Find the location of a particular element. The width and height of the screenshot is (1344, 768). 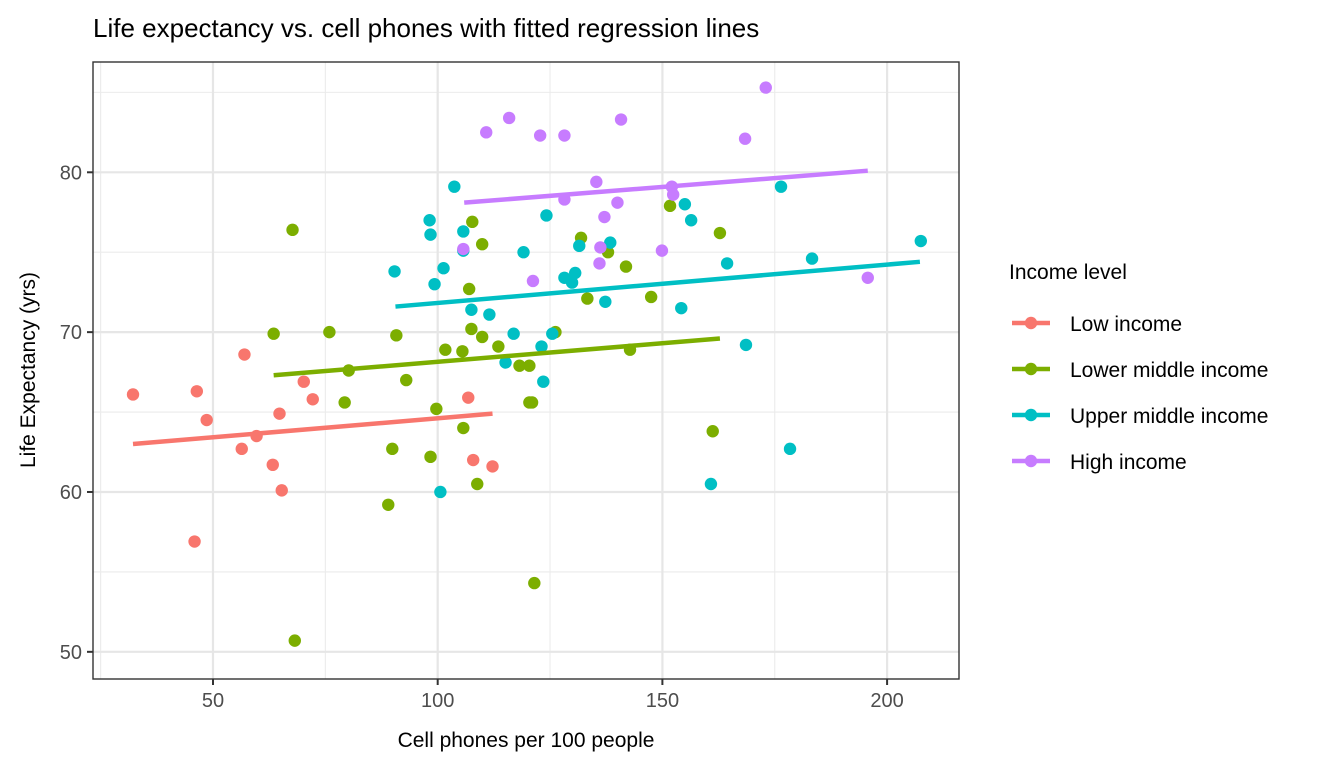

legend-label: Upper middle income is located at coordinates (1169, 416).